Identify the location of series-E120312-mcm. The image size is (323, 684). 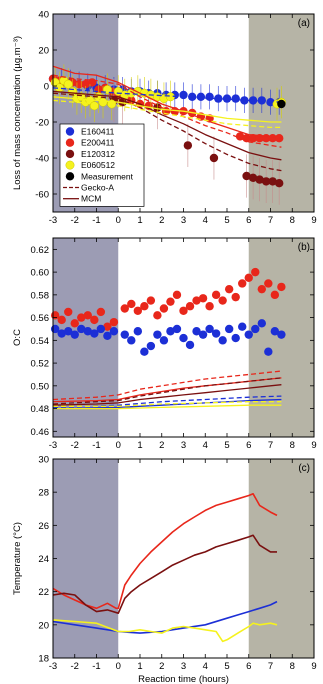
(167, 395).